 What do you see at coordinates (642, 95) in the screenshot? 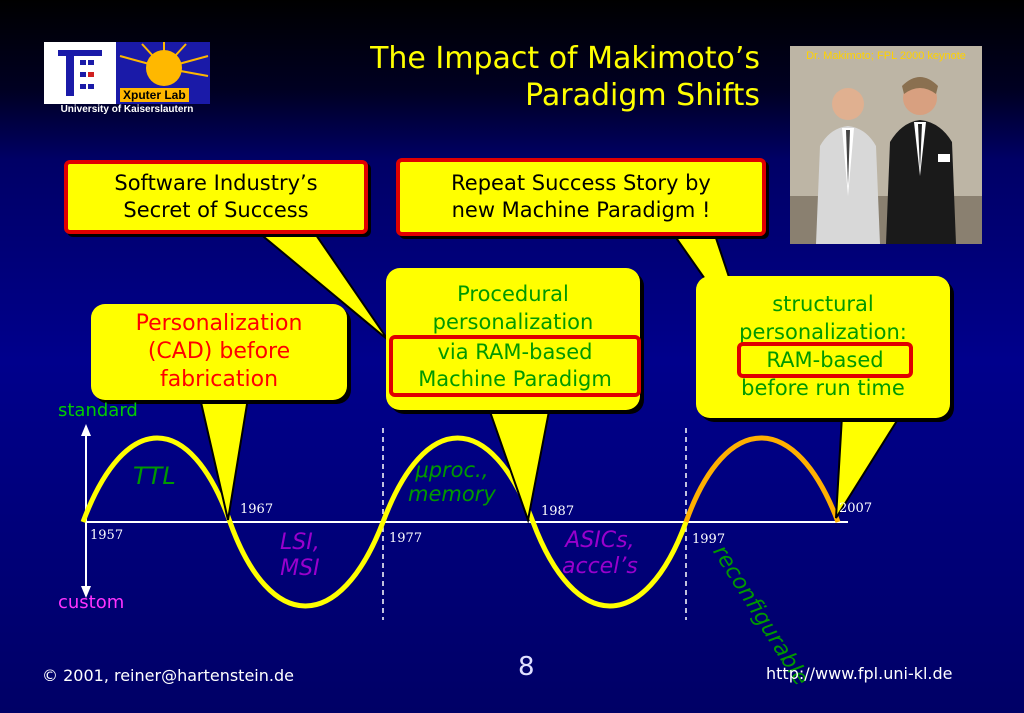
I see `title-line-2: Paradigm Shifts` at bounding box center [642, 95].